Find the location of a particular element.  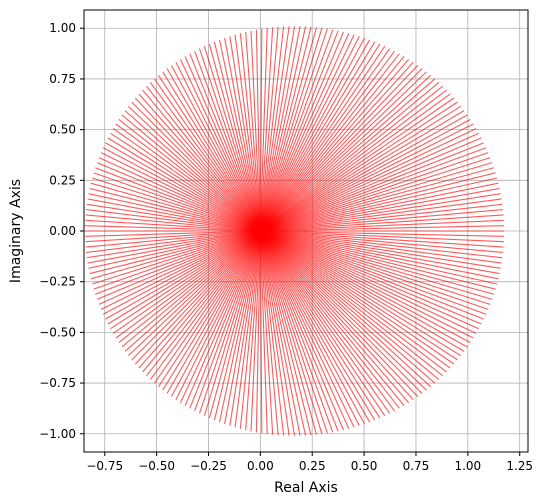

y-tick-label: −0.75 is located at coordinates (57, 383).